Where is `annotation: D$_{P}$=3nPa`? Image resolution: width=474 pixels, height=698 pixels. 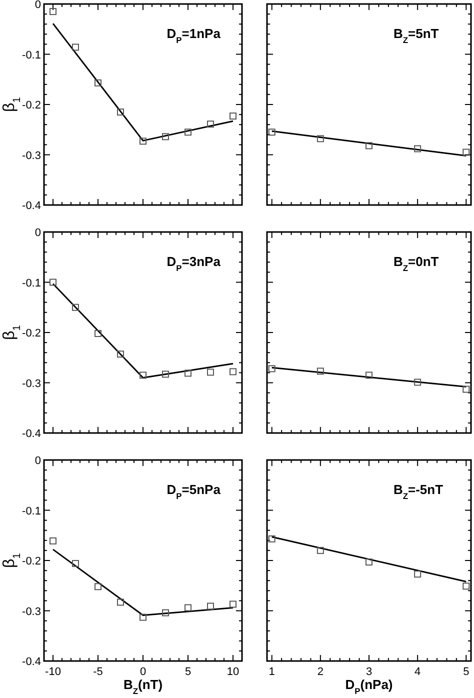 annotation: D$_{P}$=3nPa is located at coordinates (194, 263).